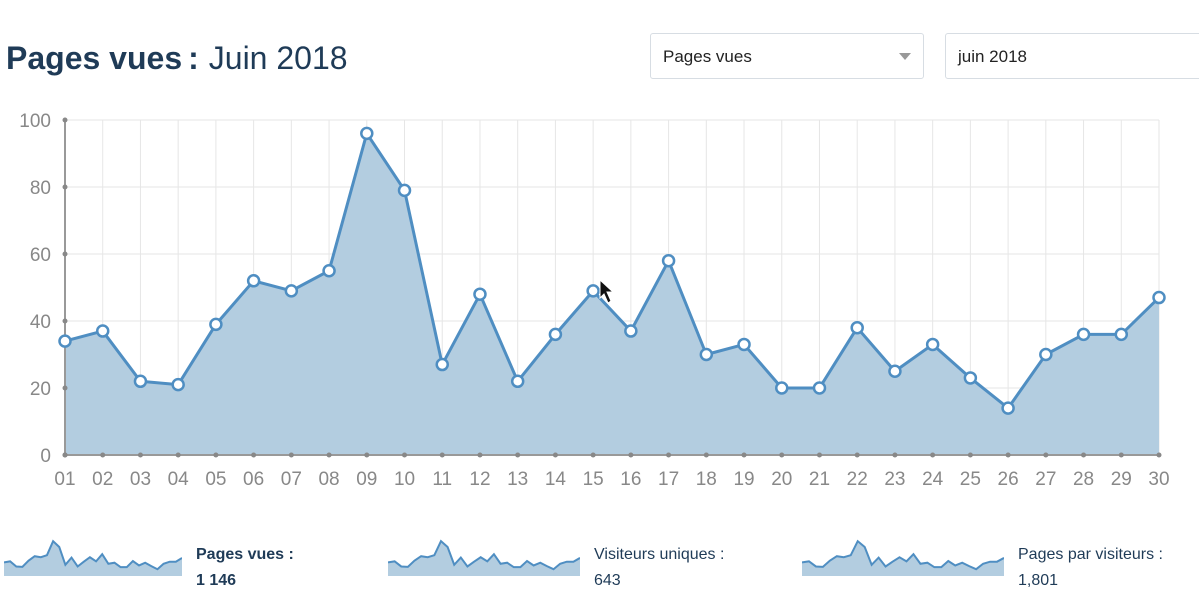 This screenshot has height=601, width=1199. I want to click on page-title: Pages vues: Juin 2018, so click(177, 58).